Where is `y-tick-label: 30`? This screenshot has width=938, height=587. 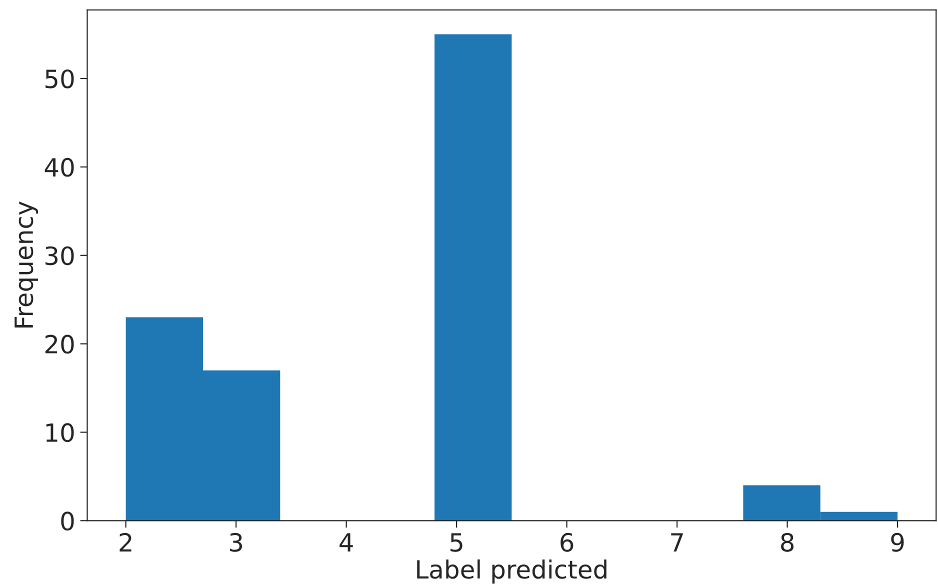
y-tick-label: 30 is located at coordinates (60, 256).